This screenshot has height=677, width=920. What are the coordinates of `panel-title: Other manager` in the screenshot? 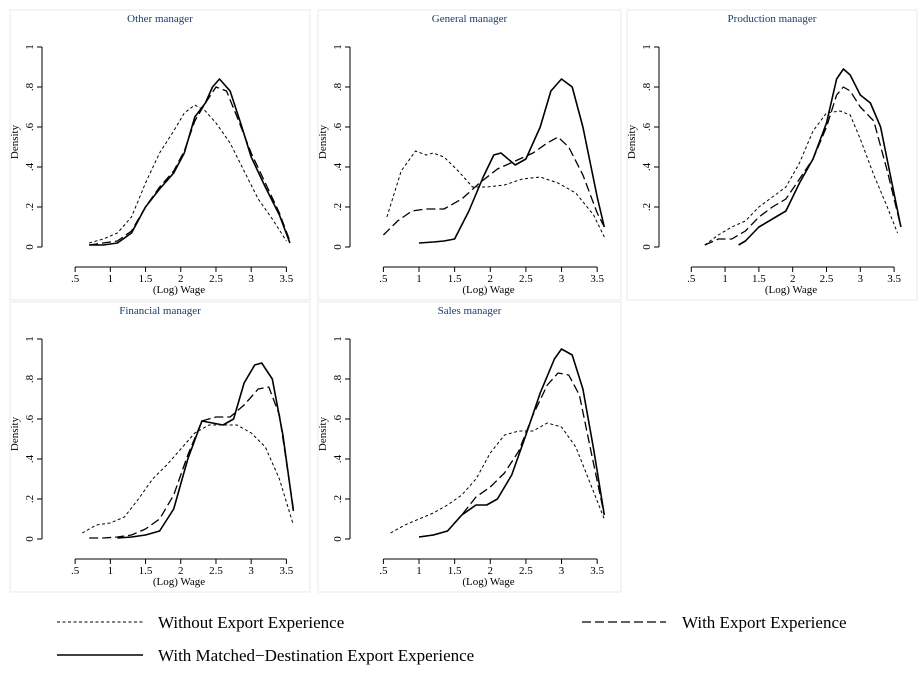 It's located at (160, 19).